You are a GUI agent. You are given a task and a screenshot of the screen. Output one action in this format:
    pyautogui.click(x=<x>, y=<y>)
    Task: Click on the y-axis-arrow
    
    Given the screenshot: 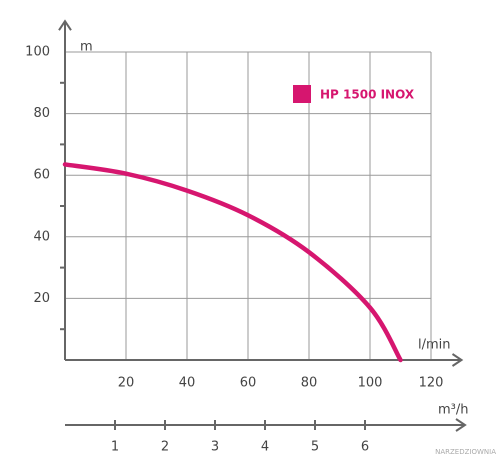 What is the action you would take?
    pyautogui.click(x=65, y=25)
    